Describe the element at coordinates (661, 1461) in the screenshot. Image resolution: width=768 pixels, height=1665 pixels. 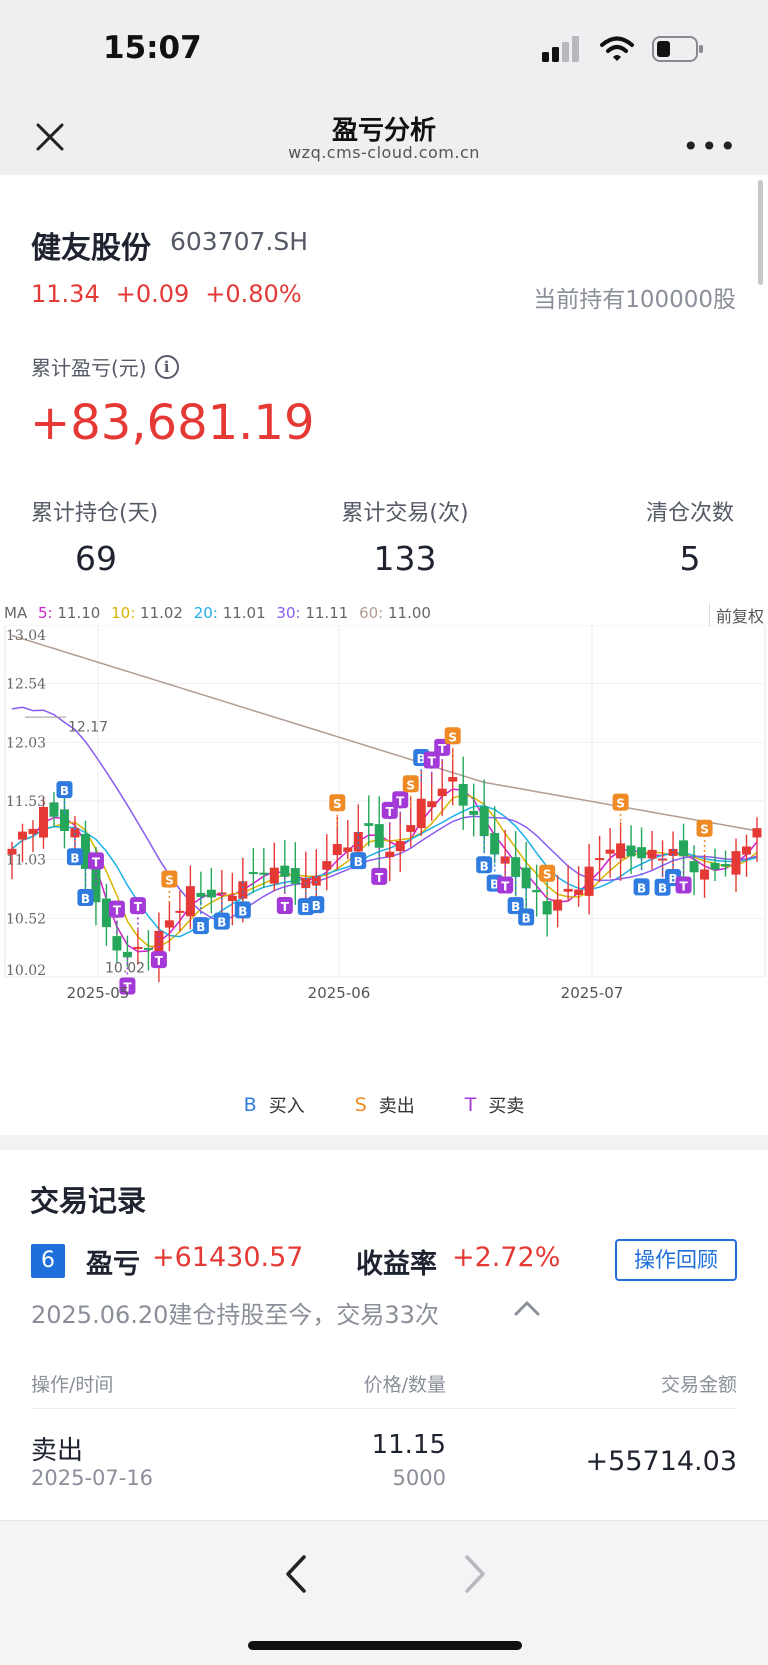
I see `row-amount: +55714.03` at that location.